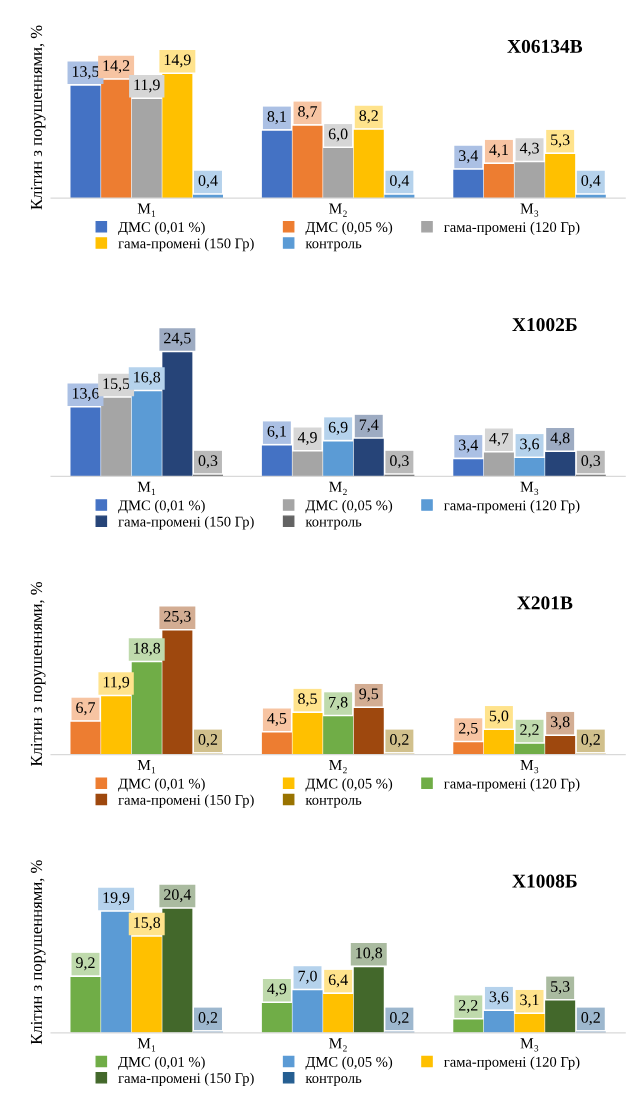 This screenshot has height=1113, width=638. Describe the element at coordinates (177, 339) in the screenshot. I see `data-label: 24,5` at that location.